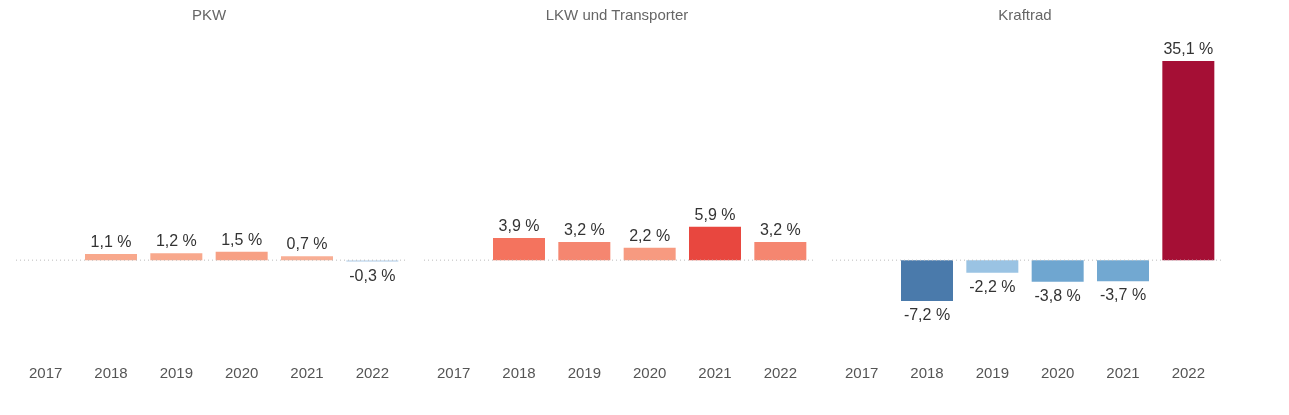 This screenshot has width=1289, height=415. I want to click on data-label: 1,2 %, so click(176, 241).